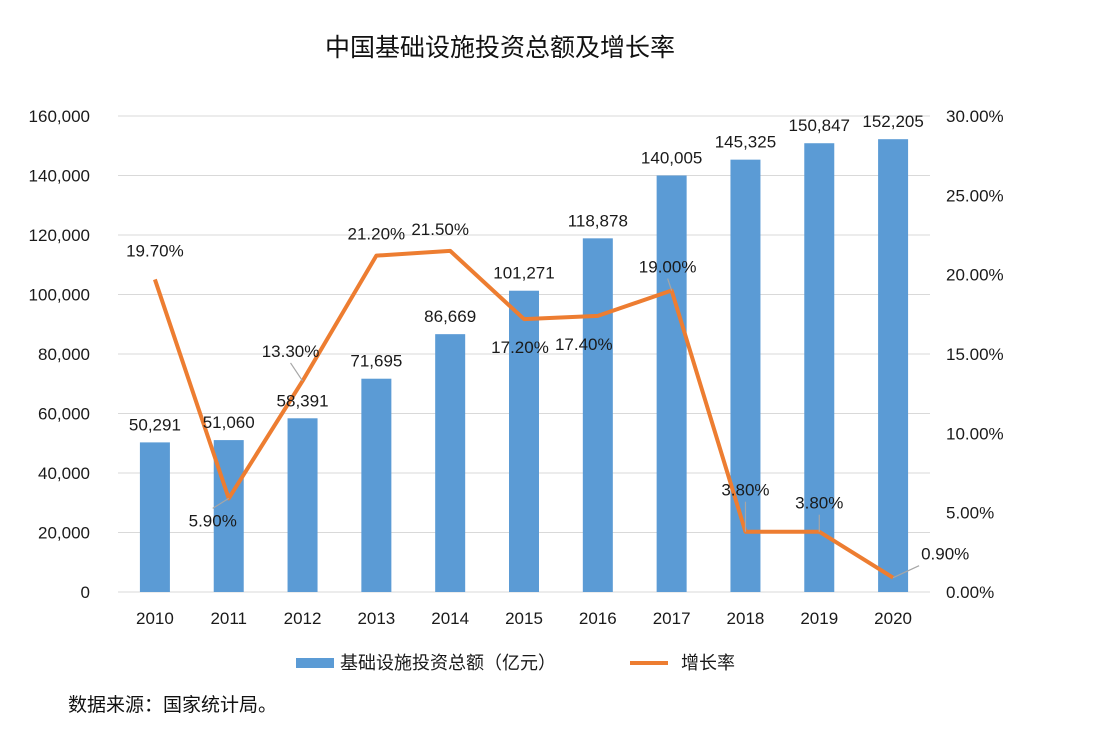  Describe the element at coordinates (524, 618) in the screenshot. I see `x-tick-label: 2015` at that location.